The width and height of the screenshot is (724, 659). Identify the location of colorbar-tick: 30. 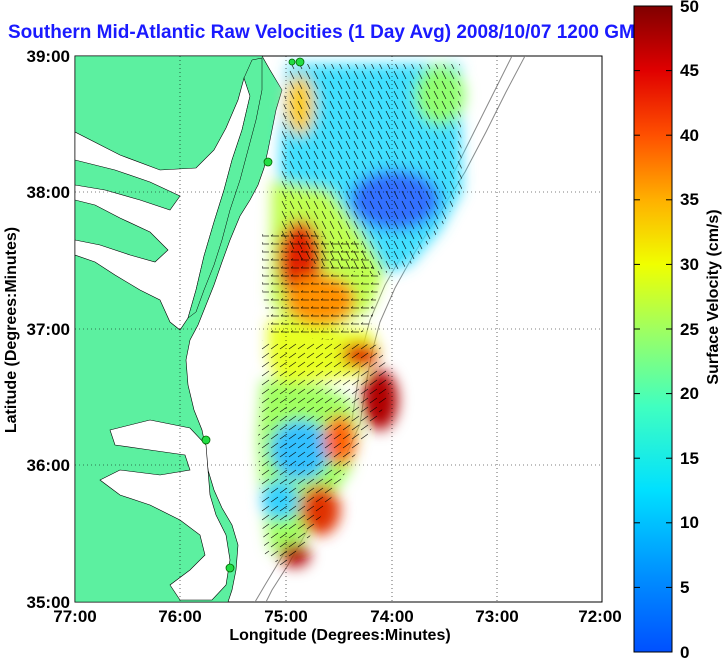
(689, 264).